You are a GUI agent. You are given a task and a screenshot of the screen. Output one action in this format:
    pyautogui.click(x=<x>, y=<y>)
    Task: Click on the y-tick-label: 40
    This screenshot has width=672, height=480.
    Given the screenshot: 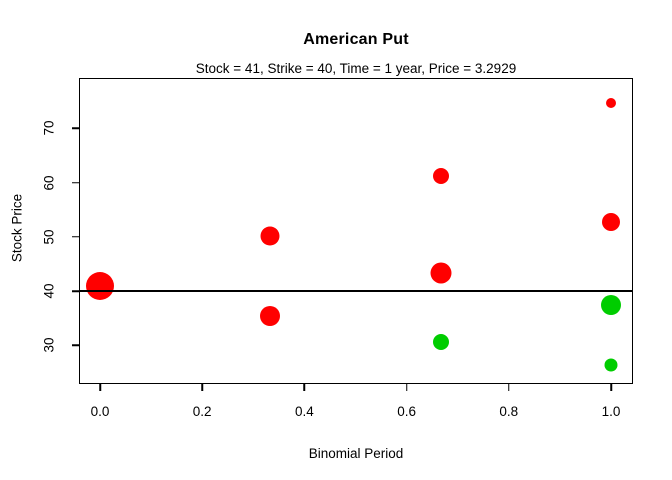 What is the action you would take?
    pyautogui.click(x=49, y=291)
    